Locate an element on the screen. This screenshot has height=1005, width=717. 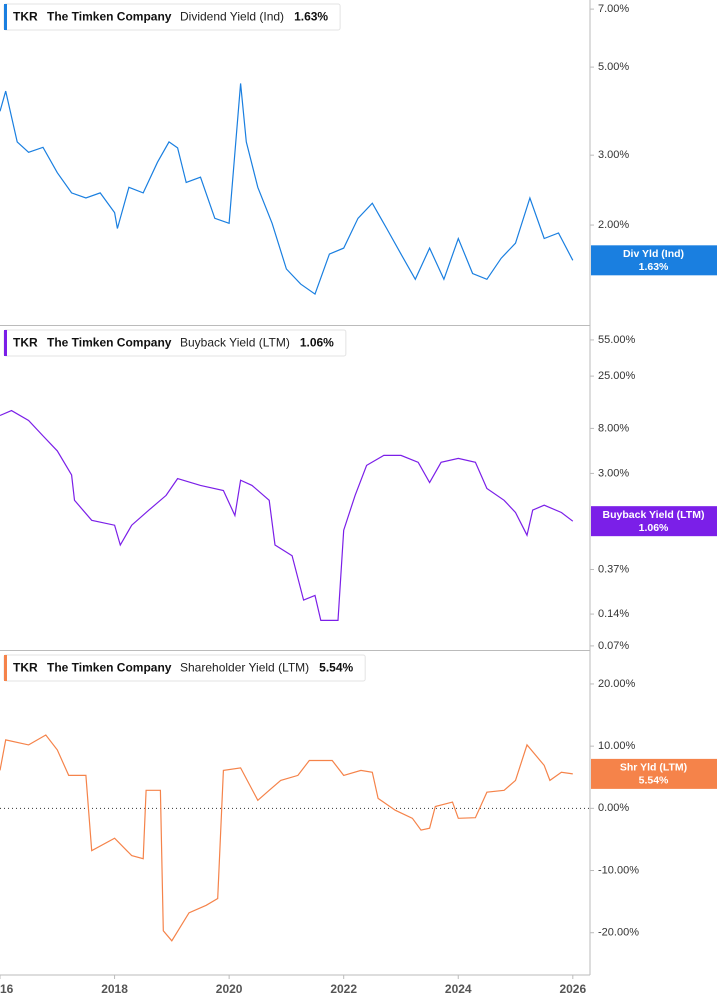
y-tick-label: 10.00% is located at coordinates (617, 746).